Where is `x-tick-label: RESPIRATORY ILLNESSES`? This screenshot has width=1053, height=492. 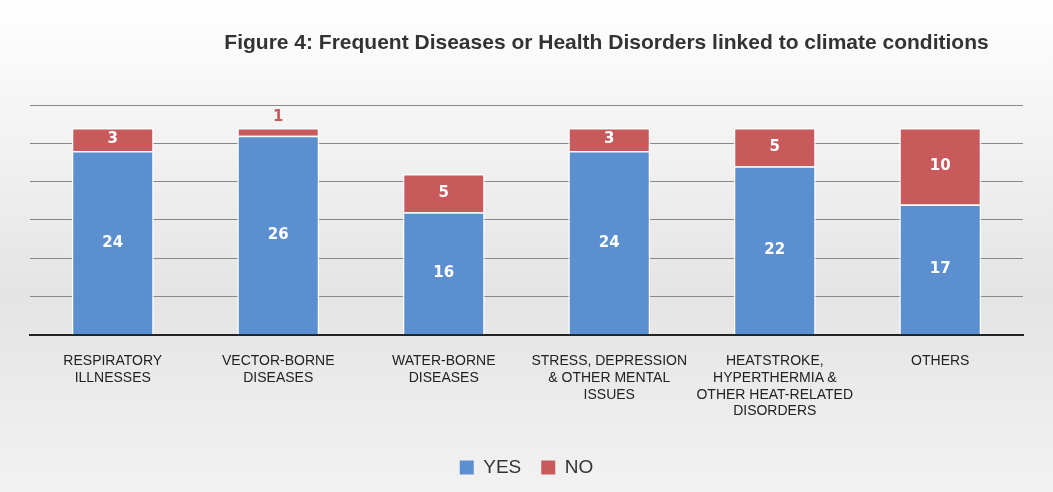 x-tick-label: RESPIRATORY ILLNESSES is located at coordinates (113, 368).